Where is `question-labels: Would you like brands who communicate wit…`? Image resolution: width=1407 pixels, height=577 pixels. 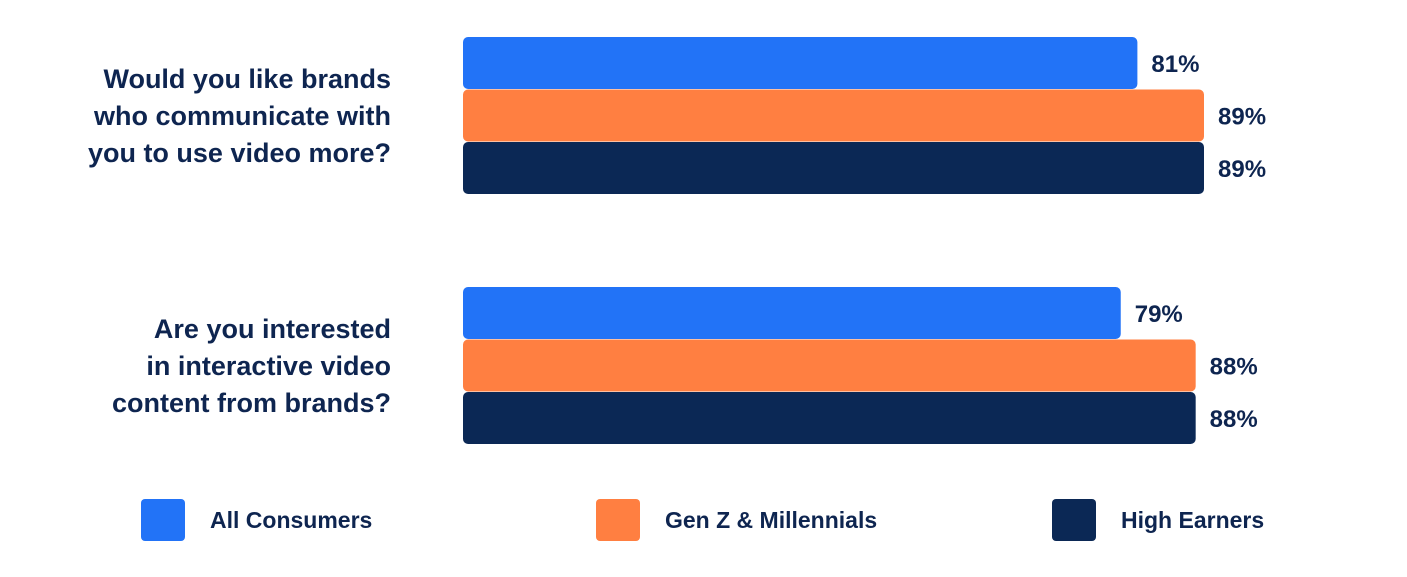
question-labels: Would you like brands who communicate wit… is located at coordinates (239, 241).